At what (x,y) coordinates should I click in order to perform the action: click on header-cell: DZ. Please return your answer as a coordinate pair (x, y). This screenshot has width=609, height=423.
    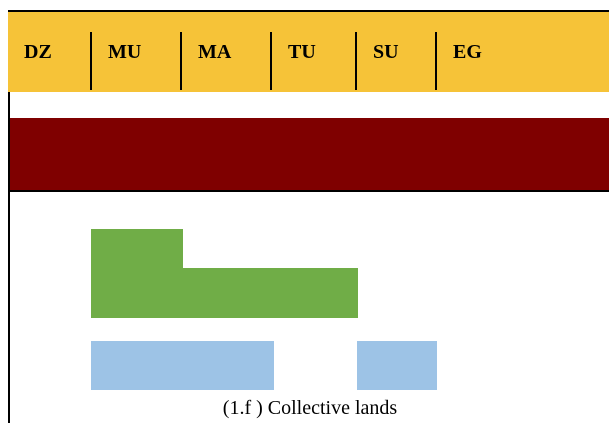
    Looking at the image, I should click on (38, 52).